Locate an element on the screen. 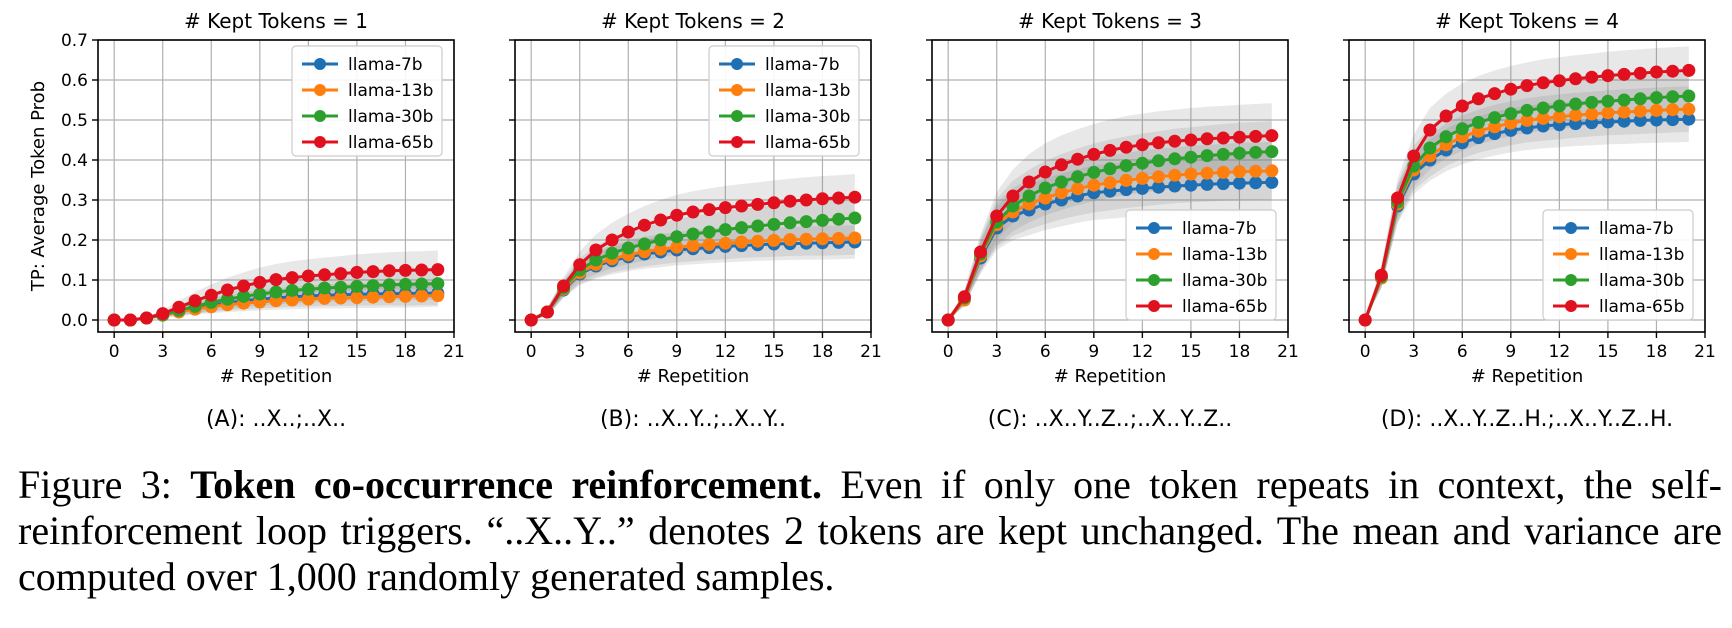 The height and width of the screenshot is (628, 1732). x-tick-label: 0 is located at coordinates (114, 352).